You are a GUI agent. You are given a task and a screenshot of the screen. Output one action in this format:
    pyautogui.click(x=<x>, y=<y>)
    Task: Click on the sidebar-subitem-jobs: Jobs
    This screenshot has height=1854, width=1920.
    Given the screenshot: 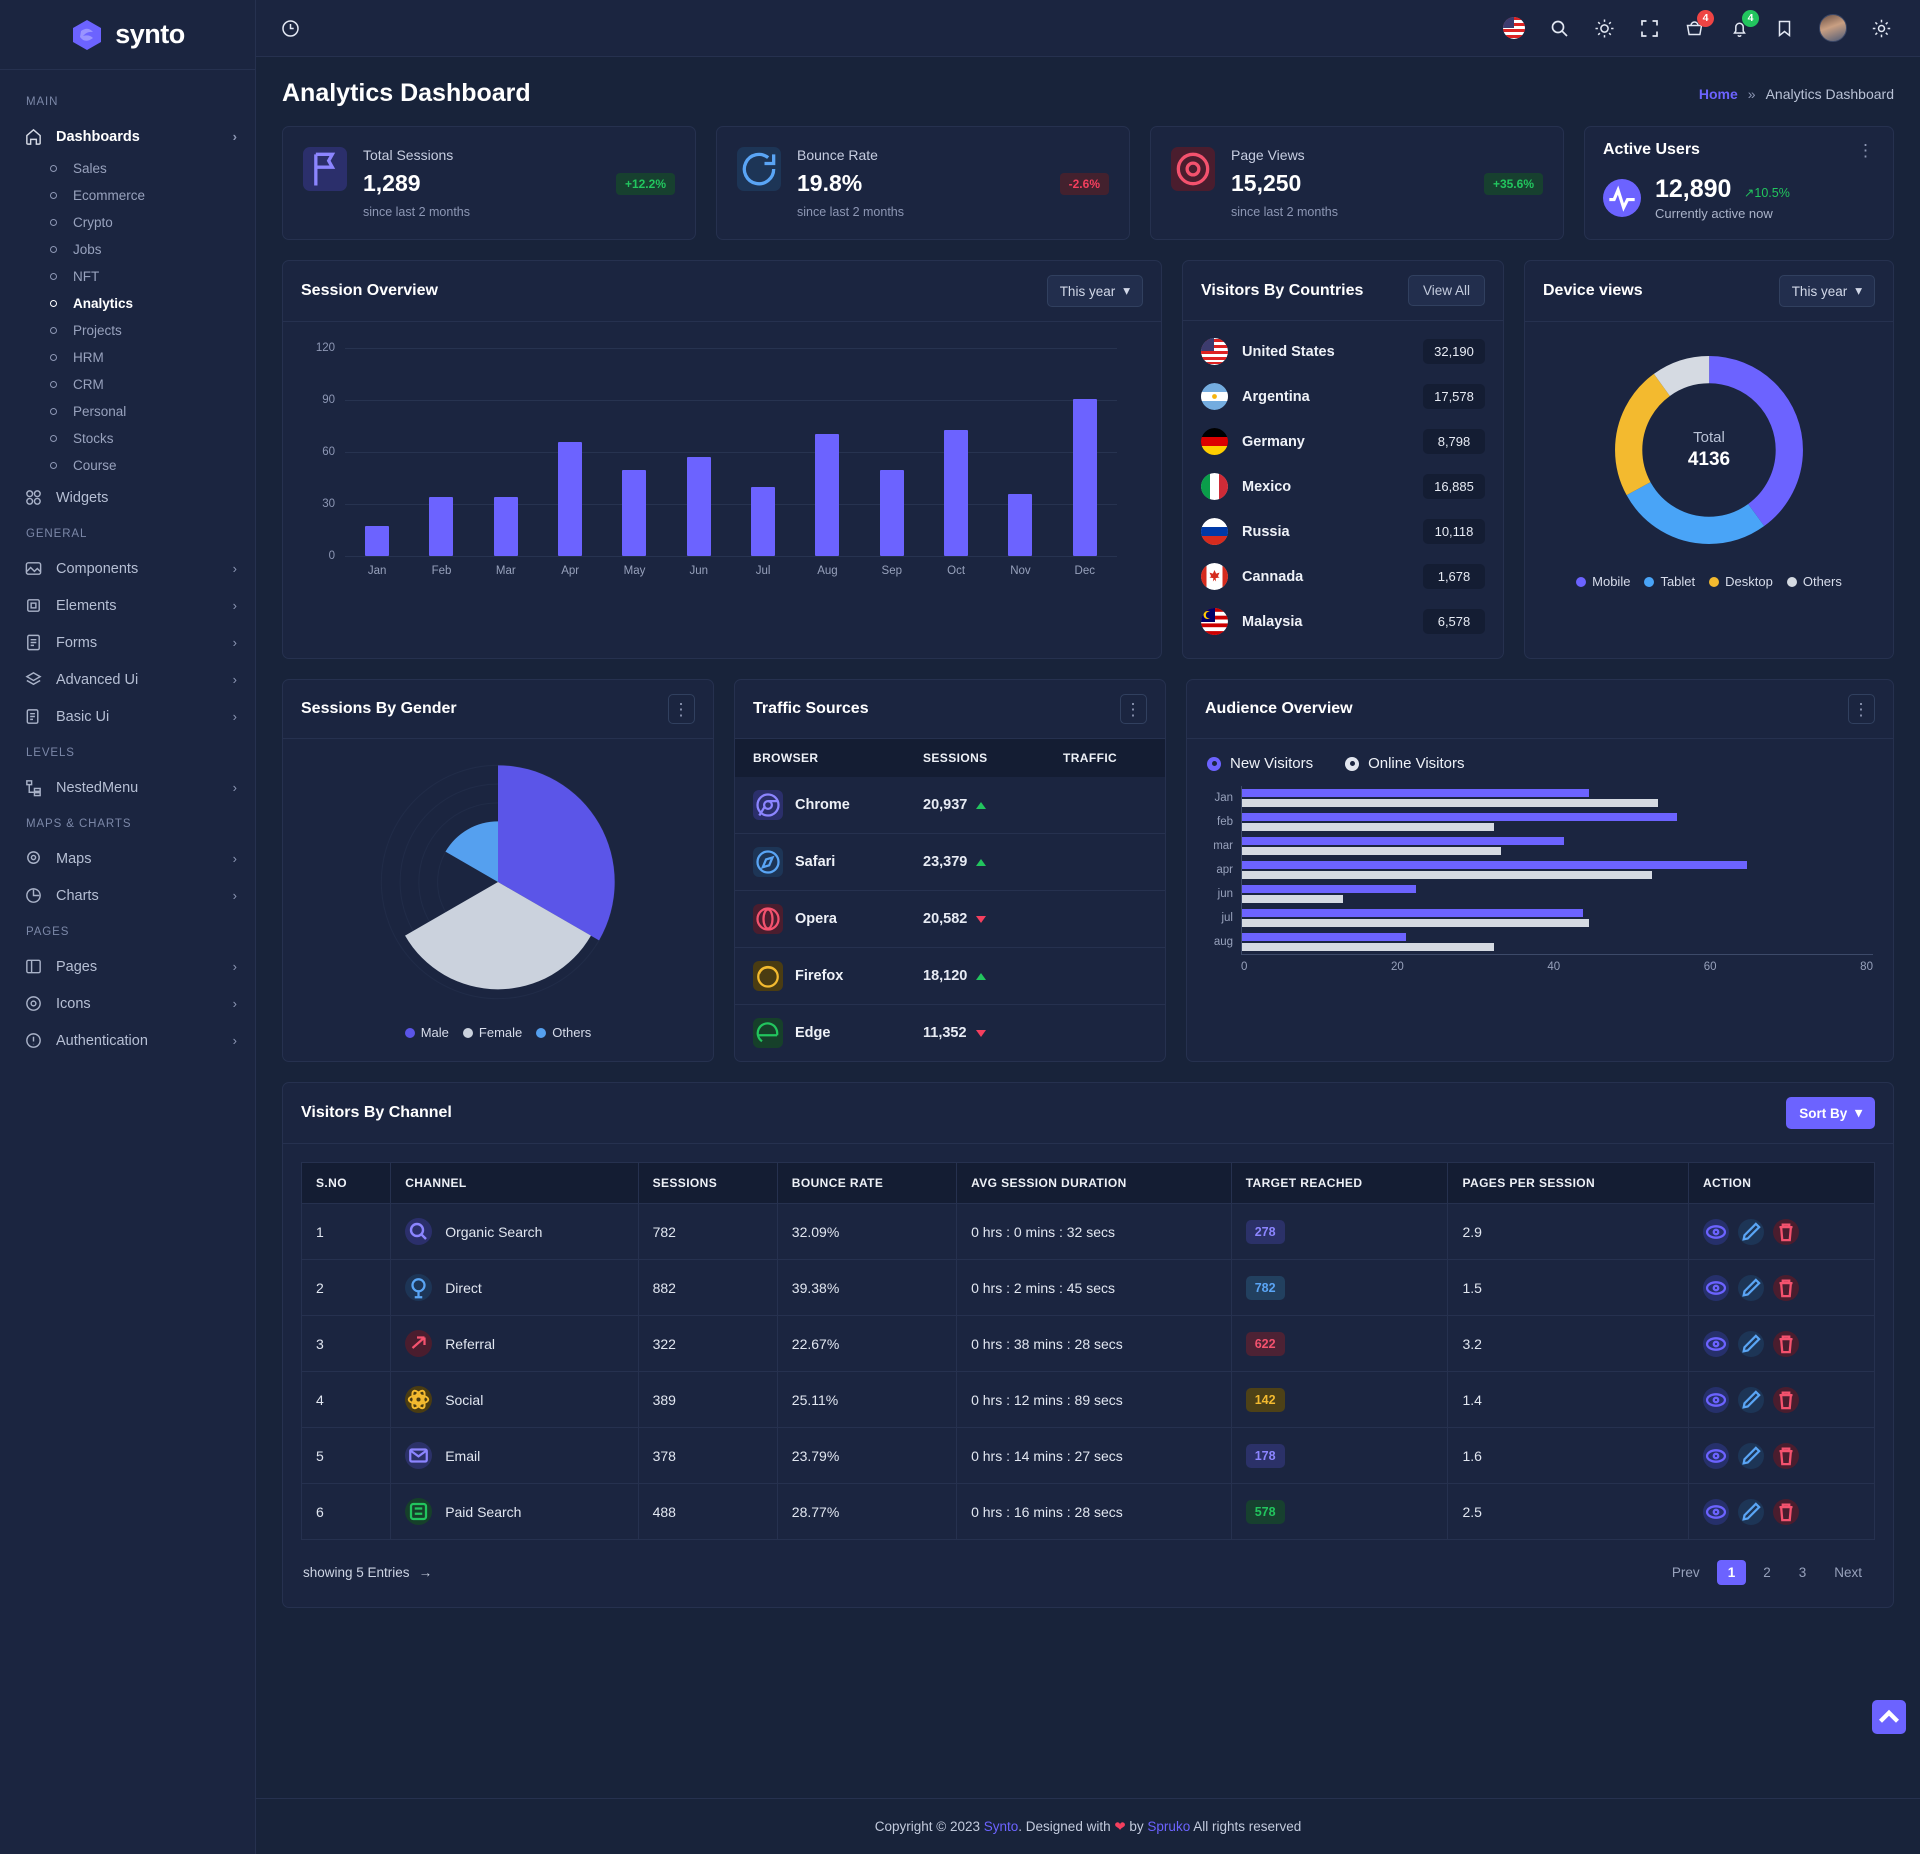 What is the action you would take?
    pyautogui.click(x=127, y=249)
    